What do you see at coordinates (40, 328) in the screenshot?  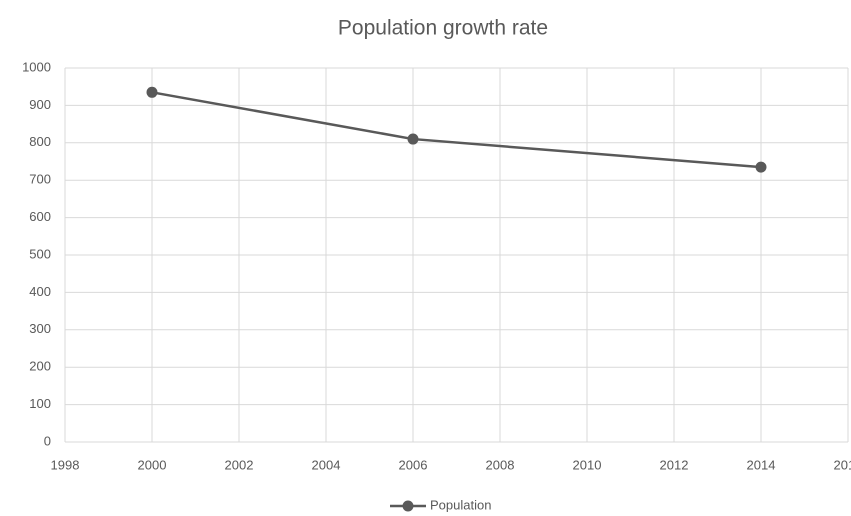 I see `y-tick-label: 300` at bounding box center [40, 328].